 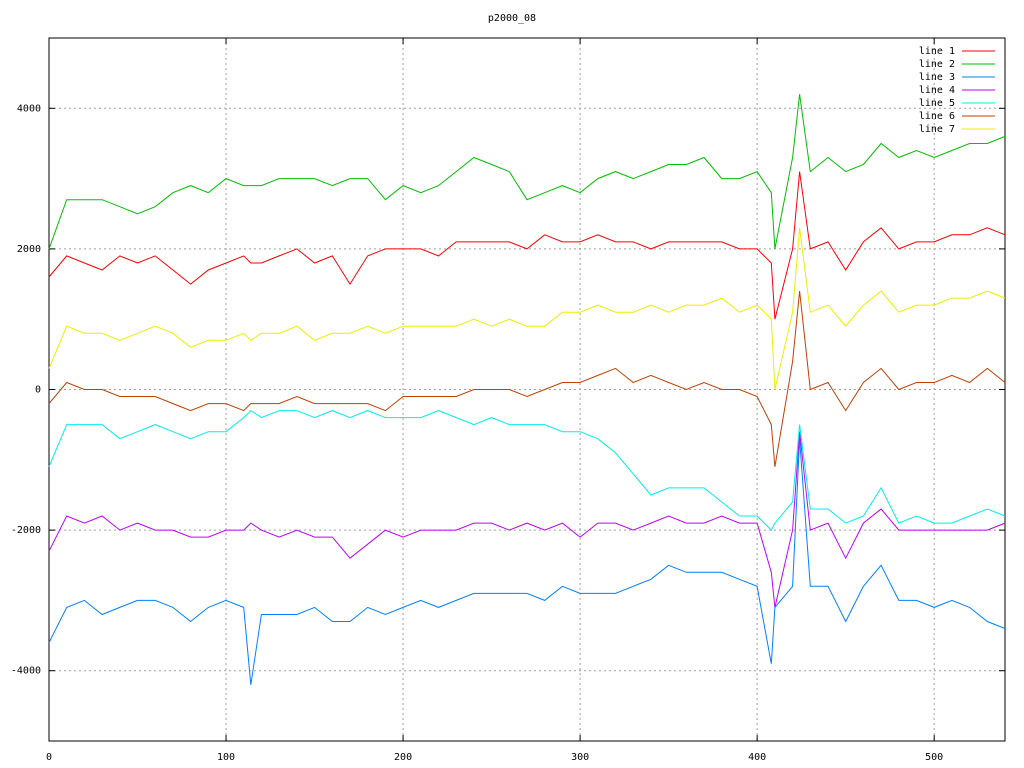 What do you see at coordinates (934, 757) in the screenshot?
I see `x-tick-label: 500` at bounding box center [934, 757].